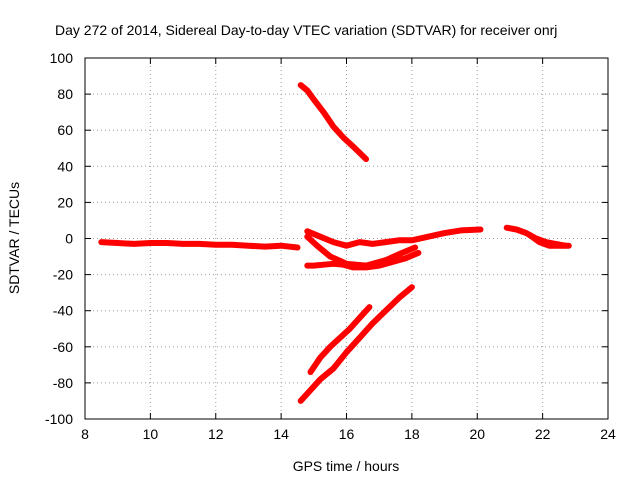 The width and height of the screenshot is (640, 480). What do you see at coordinates (151, 434) in the screenshot?
I see `x-tick-label: 10` at bounding box center [151, 434].